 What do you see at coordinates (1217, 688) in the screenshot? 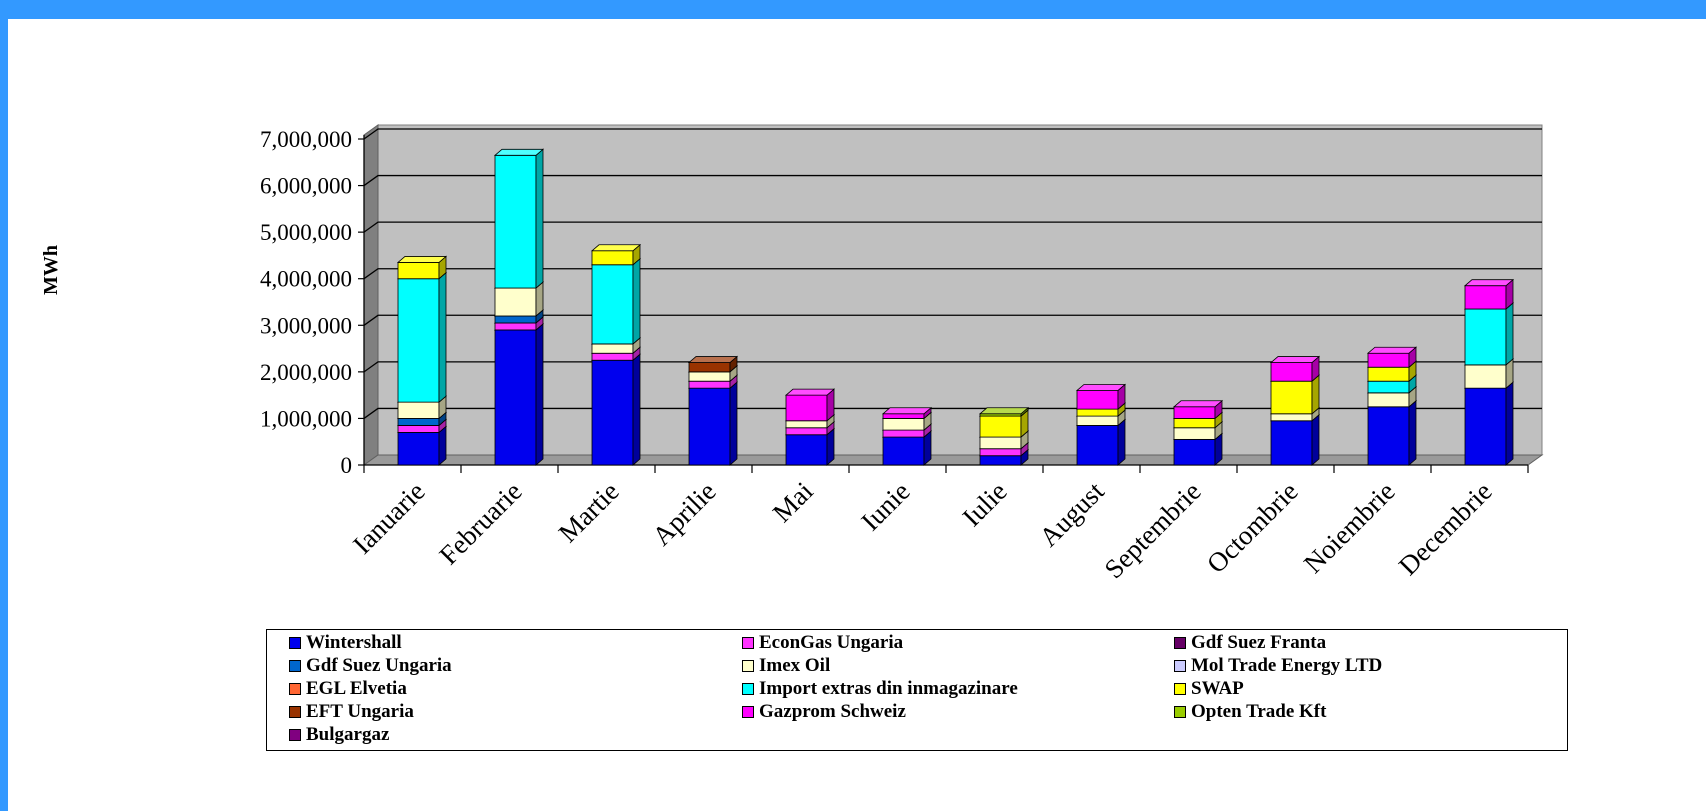
I see `legend-label: SWAP` at bounding box center [1217, 688].